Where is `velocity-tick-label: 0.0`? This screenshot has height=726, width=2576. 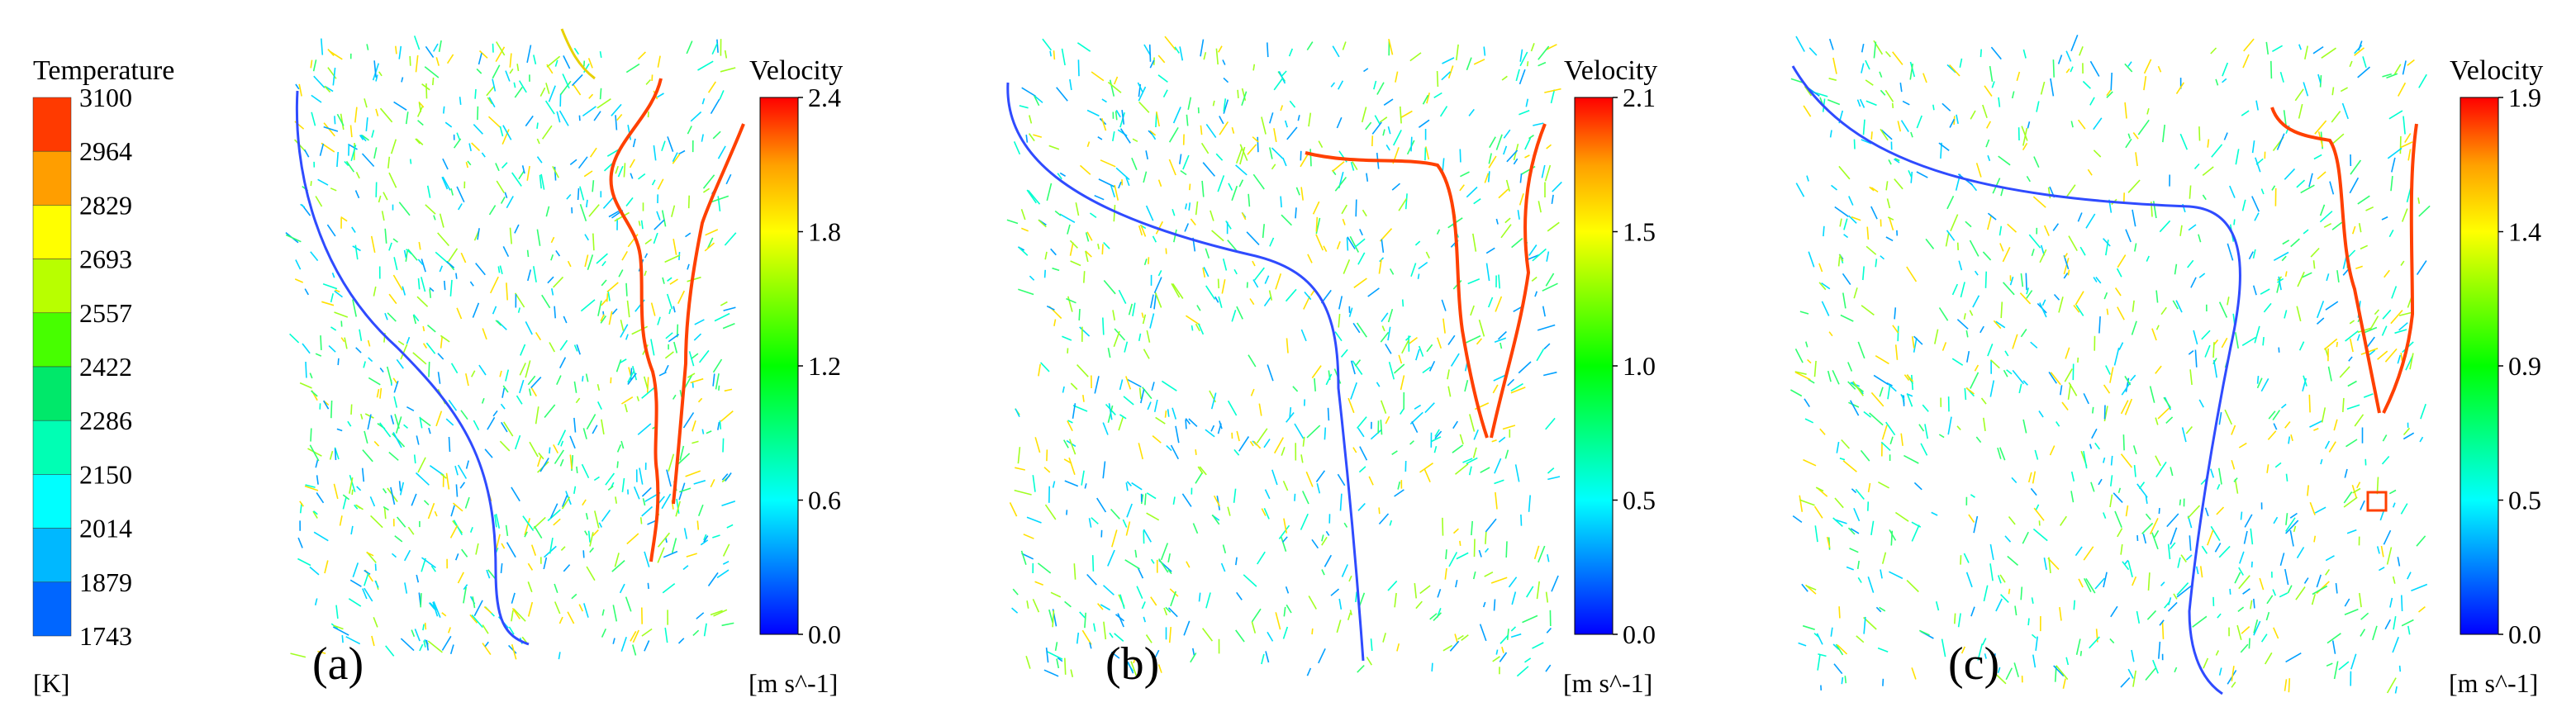 velocity-tick-label: 0.0 is located at coordinates (2524, 634).